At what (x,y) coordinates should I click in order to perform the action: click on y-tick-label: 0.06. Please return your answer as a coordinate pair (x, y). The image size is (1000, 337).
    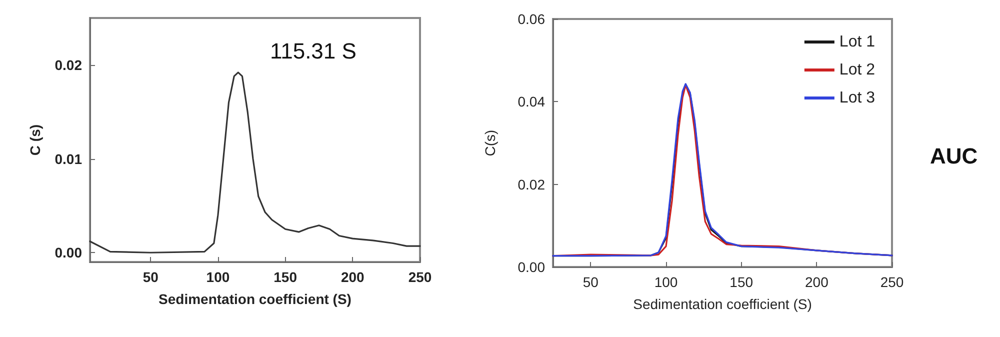
    Looking at the image, I should click on (532, 19).